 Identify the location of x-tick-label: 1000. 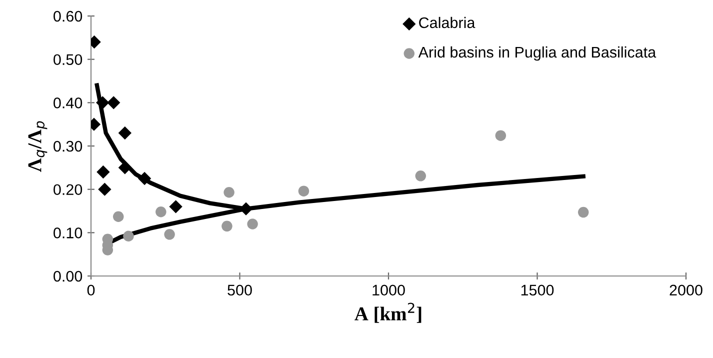
(388, 290).